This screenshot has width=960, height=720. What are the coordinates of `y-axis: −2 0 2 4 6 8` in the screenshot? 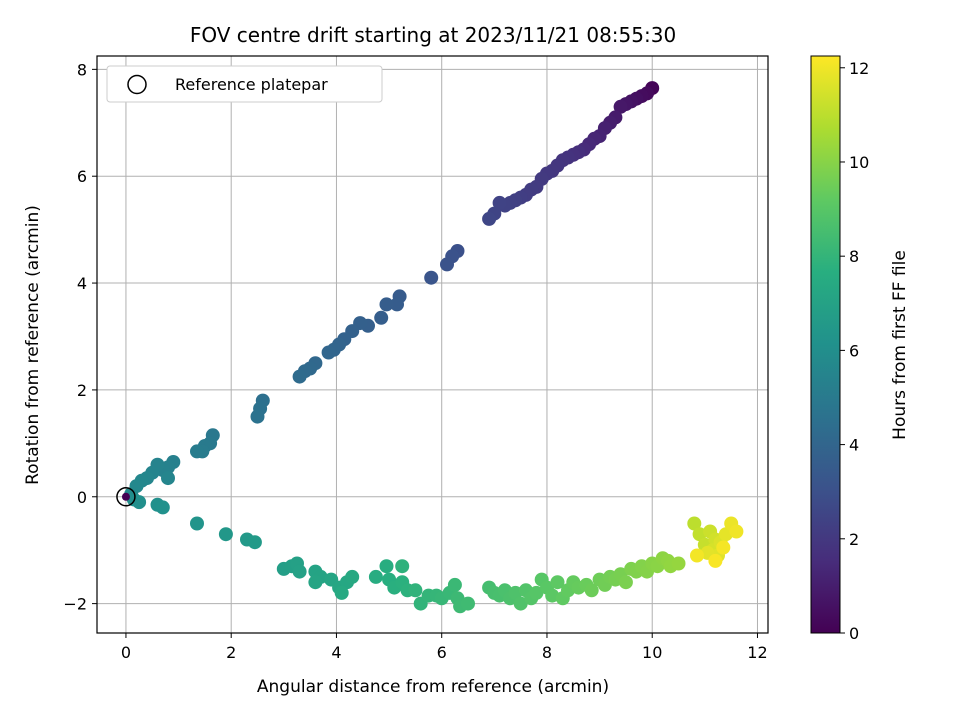 It's located at (80, 337).